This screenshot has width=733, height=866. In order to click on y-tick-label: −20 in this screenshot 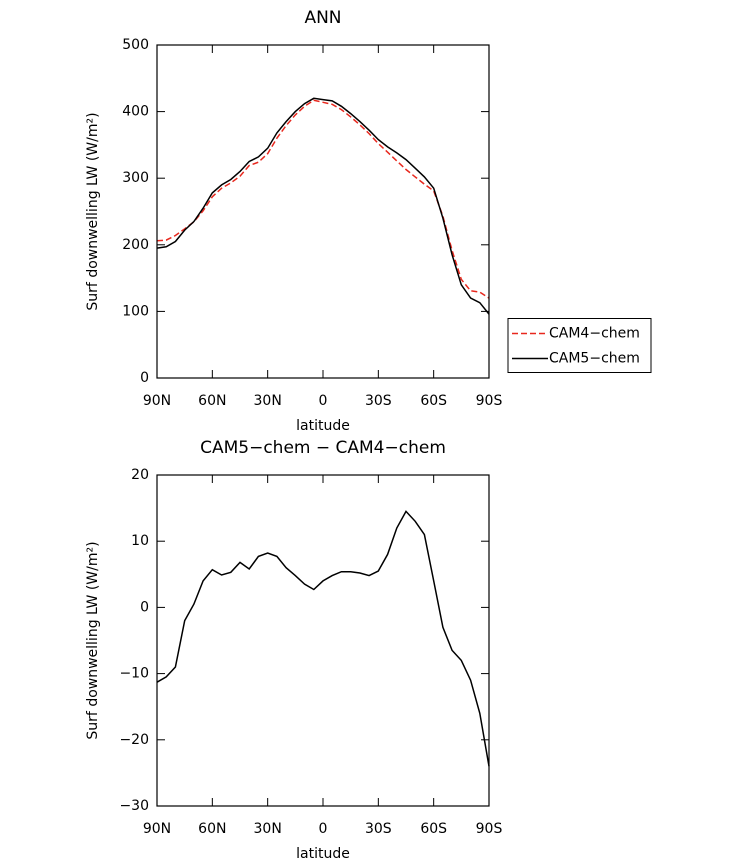, I will do `click(134, 740)`.